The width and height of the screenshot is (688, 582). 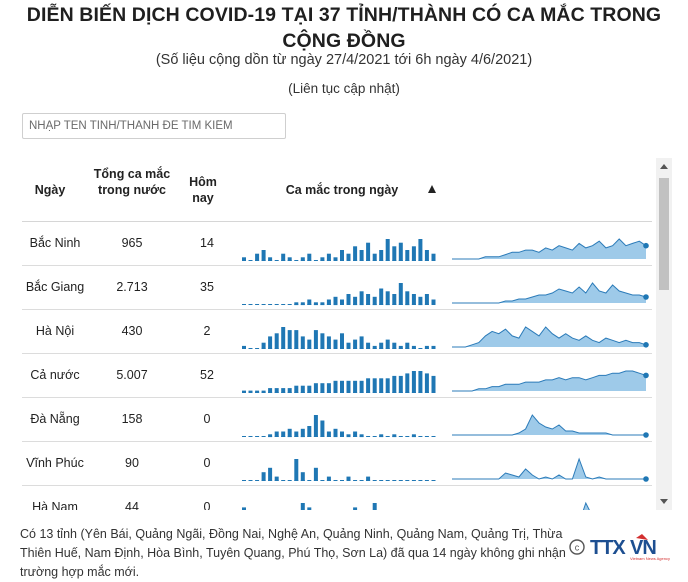 I want to click on table-row: Đà Nẵng 158 0, so click(x=337, y=420).